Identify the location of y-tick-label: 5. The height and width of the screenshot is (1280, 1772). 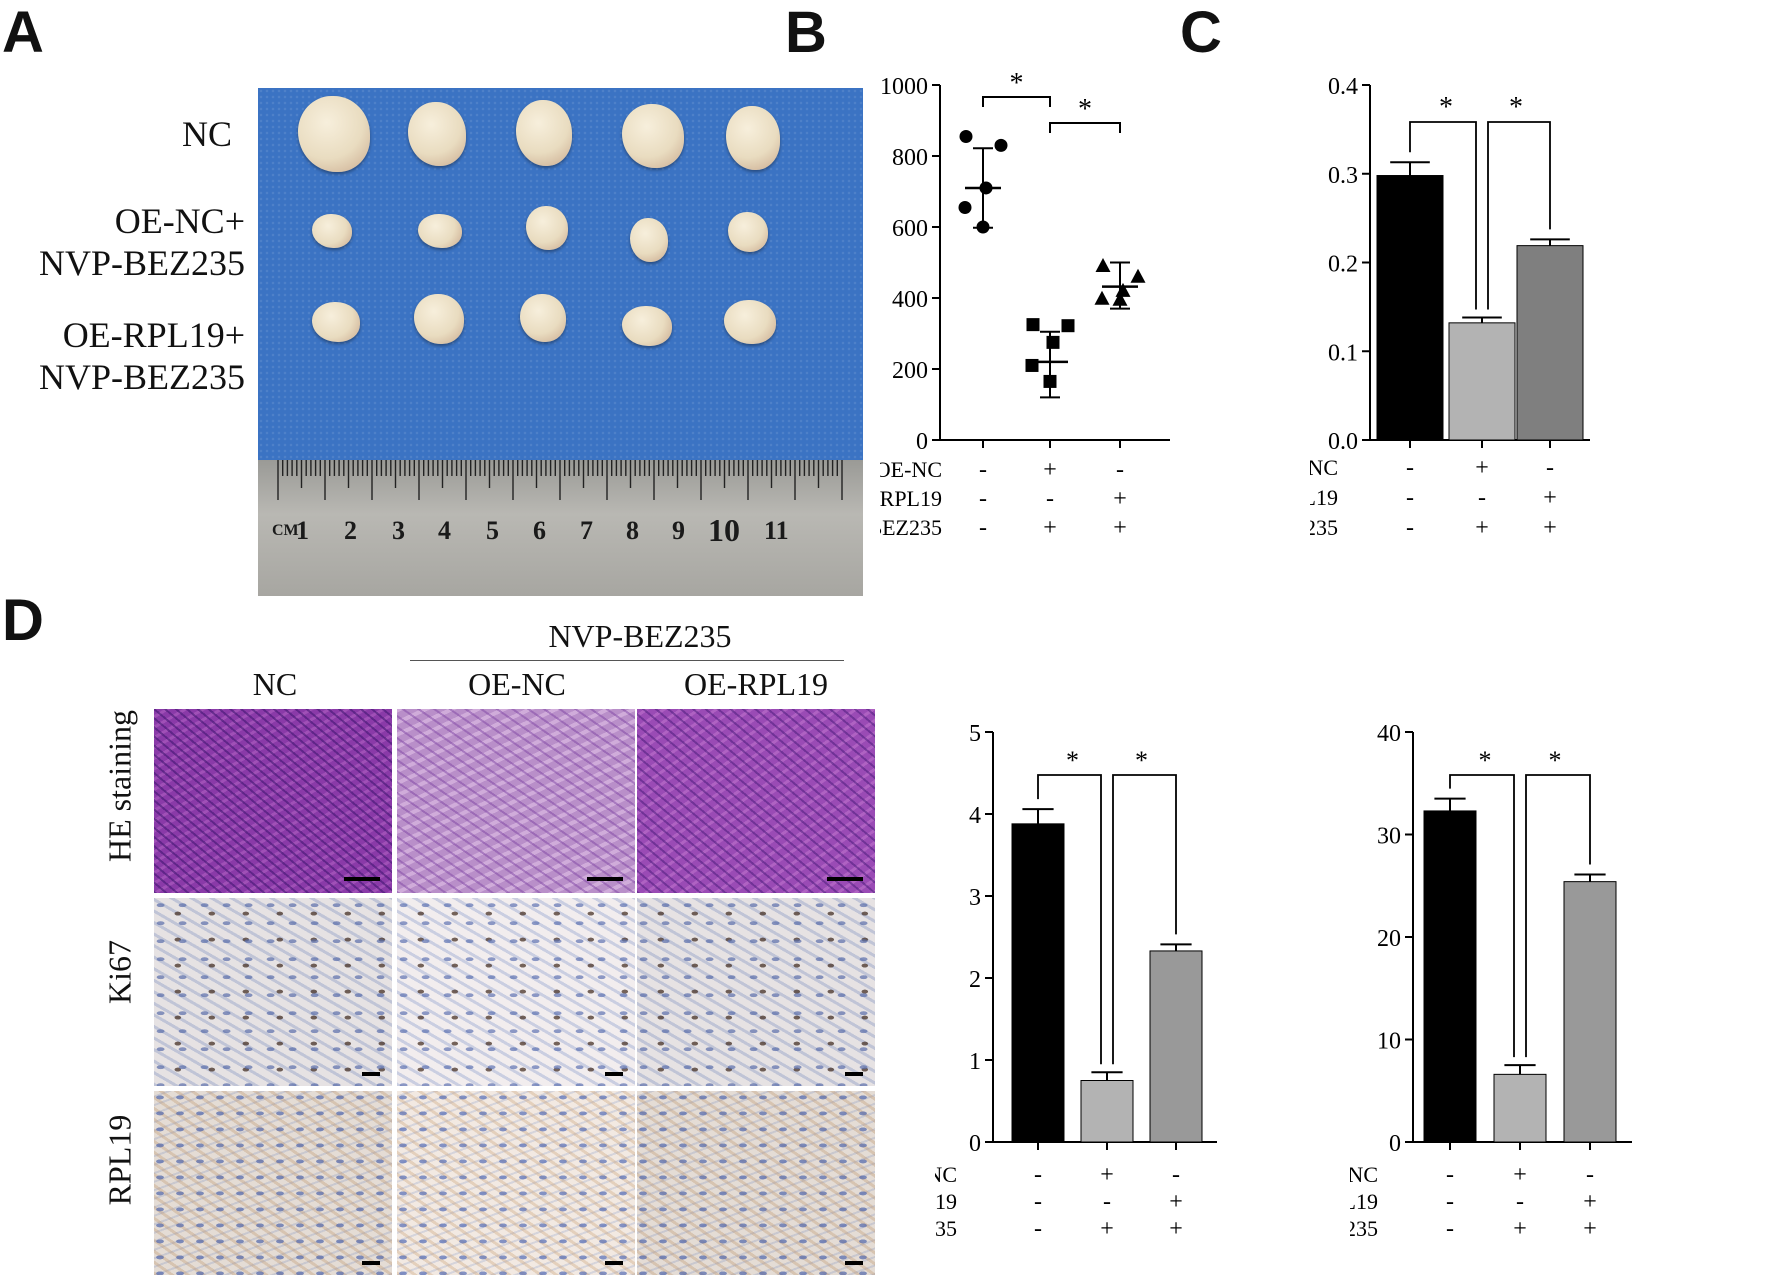
(975, 734).